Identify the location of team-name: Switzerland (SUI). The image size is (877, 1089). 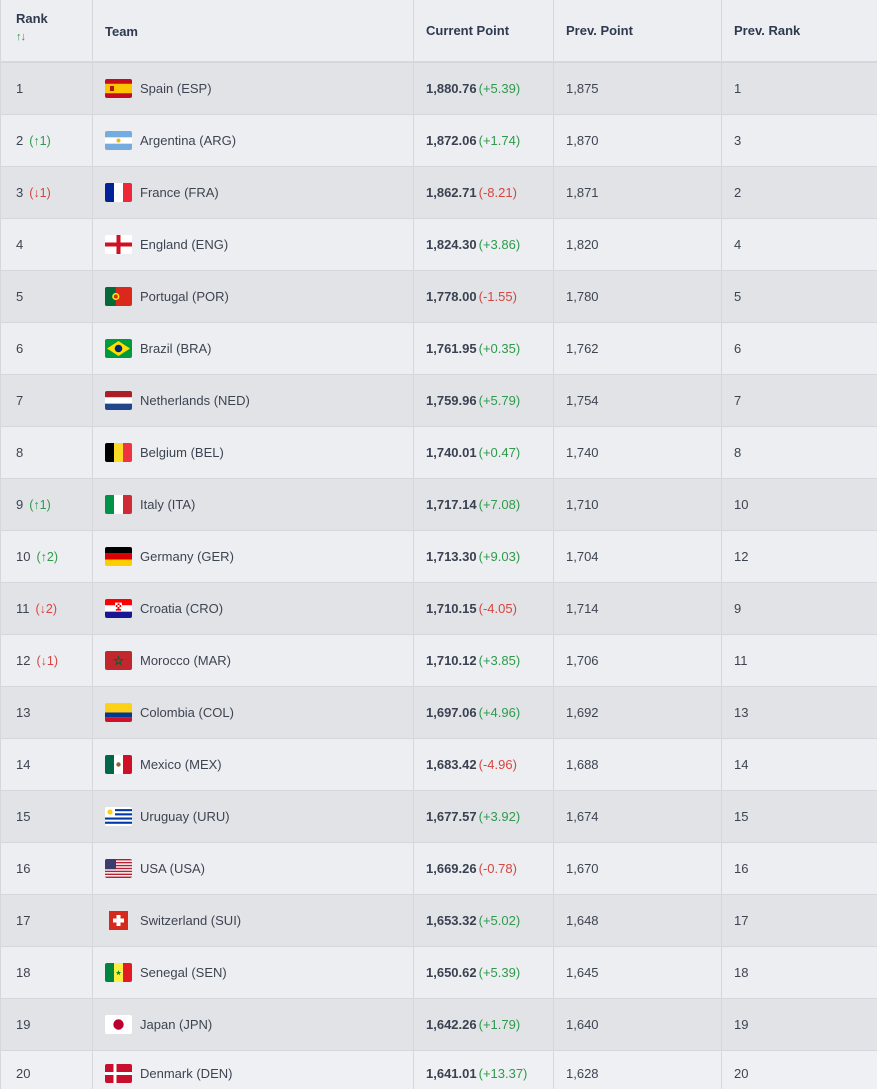
(191, 920).